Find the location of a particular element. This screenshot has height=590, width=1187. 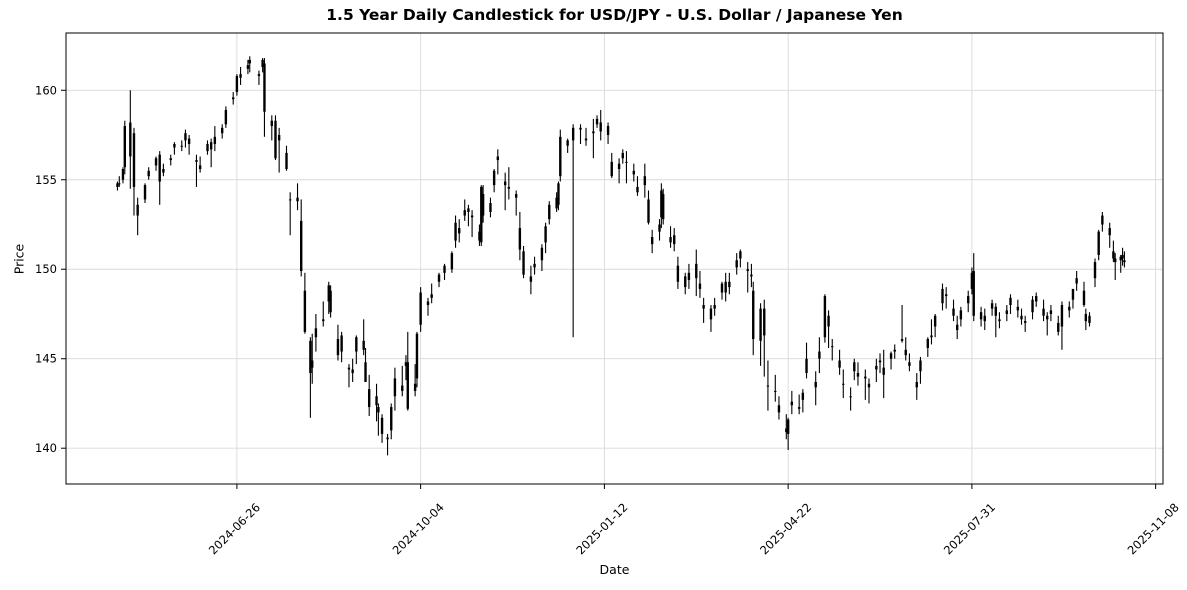

x-tick-label: 2025-04-22 is located at coordinates (785, 528).